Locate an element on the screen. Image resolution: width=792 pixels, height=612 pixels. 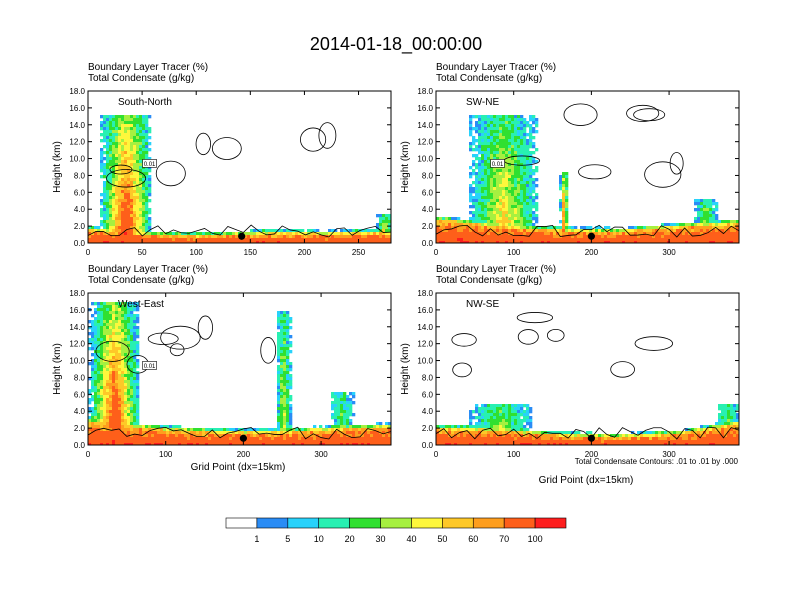
colorbar-label: 40 is located at coordinates (411, 539).